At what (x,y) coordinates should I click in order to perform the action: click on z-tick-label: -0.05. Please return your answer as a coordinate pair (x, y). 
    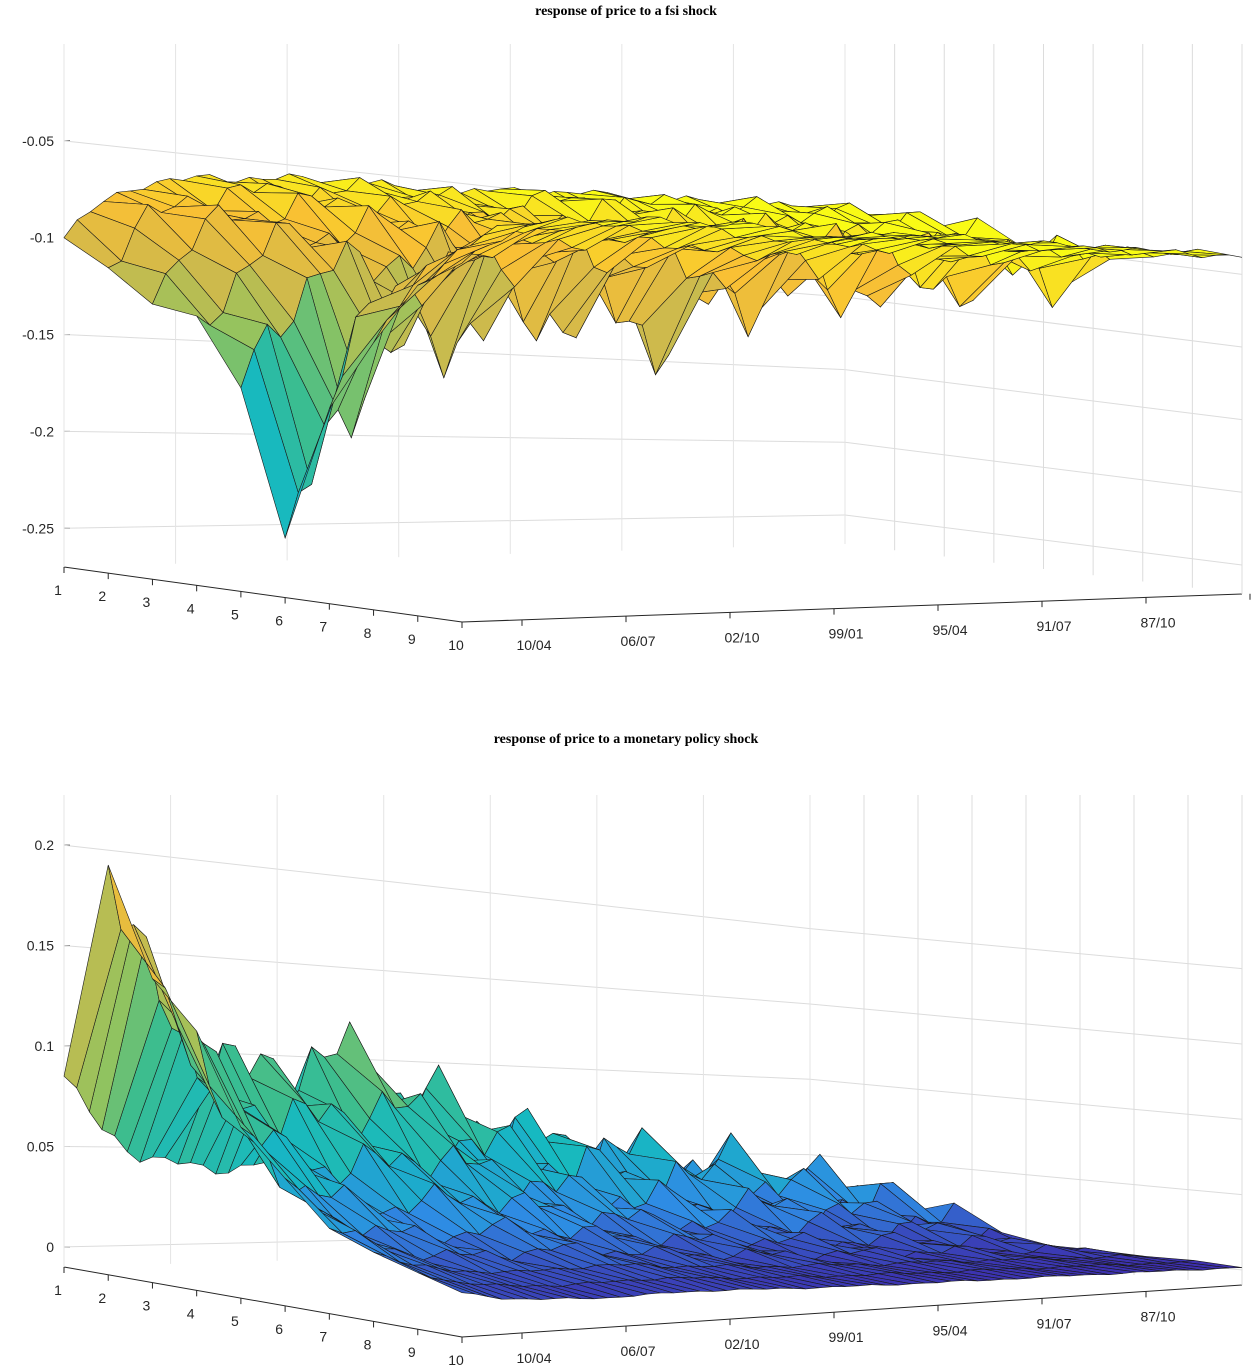
    Looking at the image, I should click on (38, 141).